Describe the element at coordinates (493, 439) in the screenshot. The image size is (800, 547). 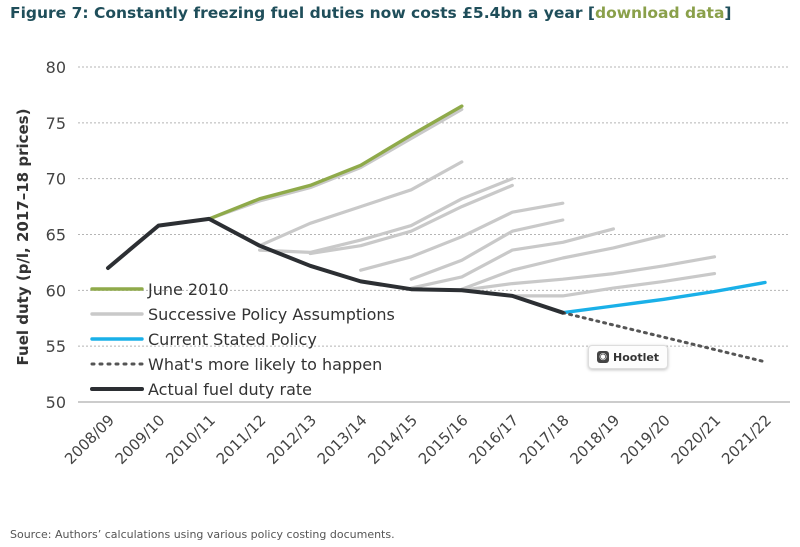
I see `x-tick-label: 2016/17` at that location.